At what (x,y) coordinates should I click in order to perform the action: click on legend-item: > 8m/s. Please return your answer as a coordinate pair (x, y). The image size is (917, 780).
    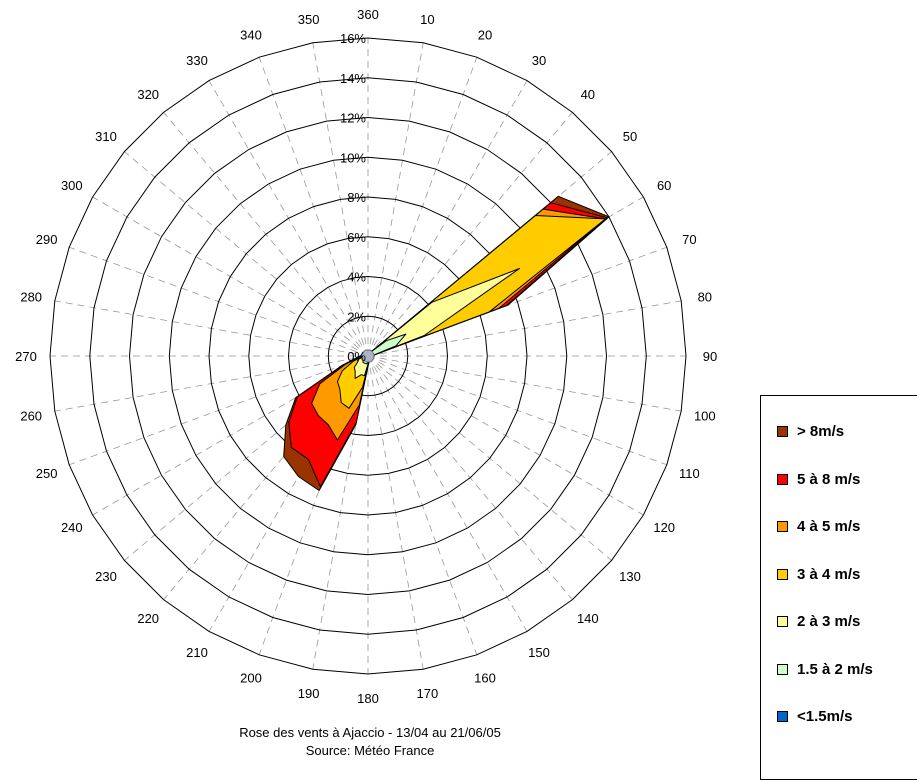
    Looking at the image, I should click on (810, 431).